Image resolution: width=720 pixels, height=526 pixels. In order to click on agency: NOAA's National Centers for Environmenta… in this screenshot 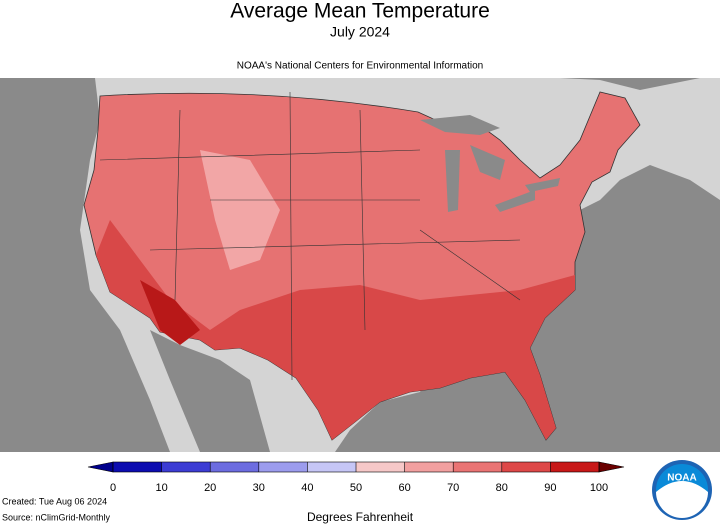, I will do `click(360, 66)`.